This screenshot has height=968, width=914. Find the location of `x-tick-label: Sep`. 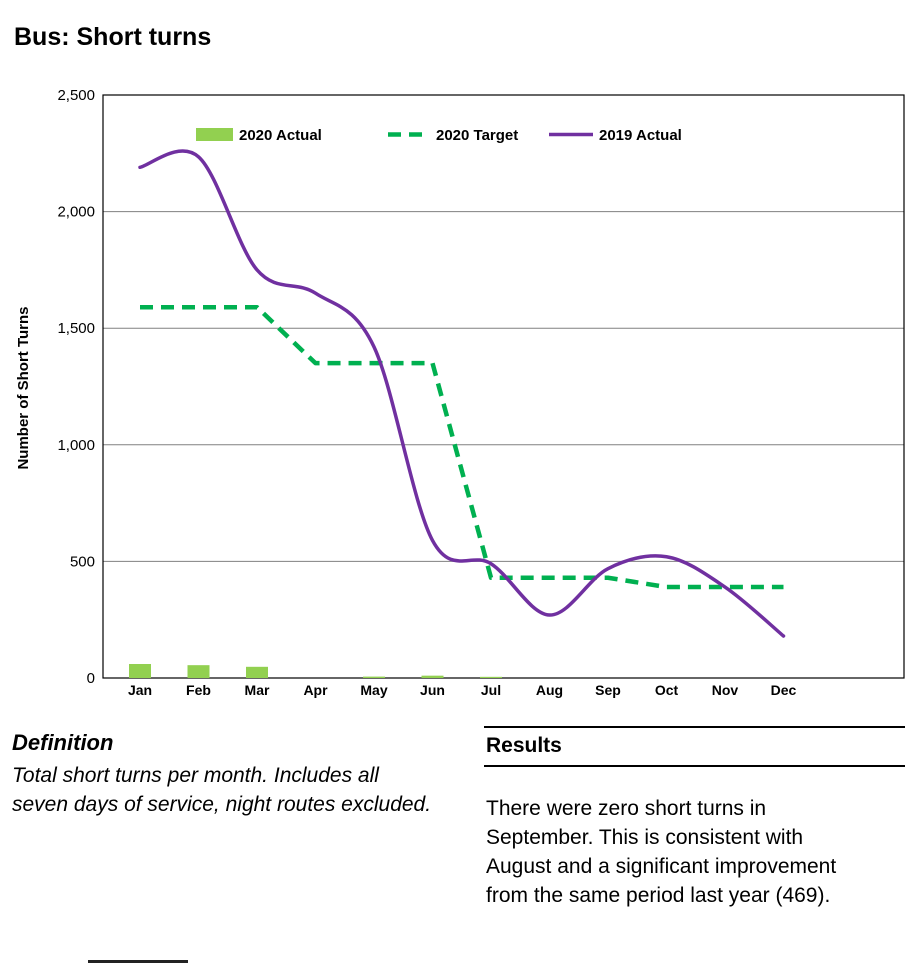

x-tick-label: Sep is located at coordinates (608, 690).